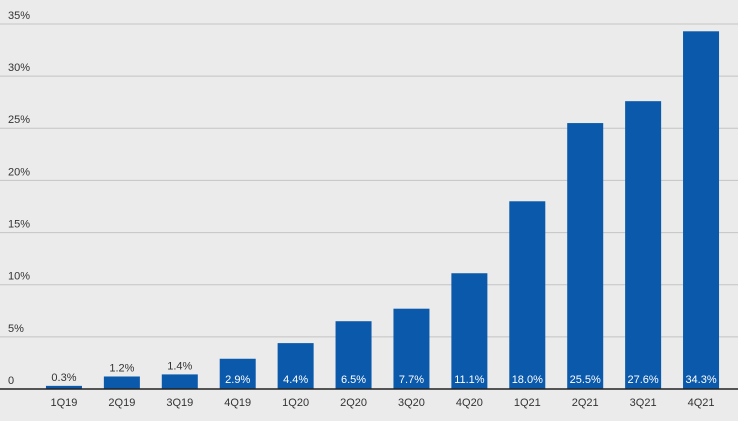 The height and width of the screenshot is (421, 738). What do you see at coordinates (527, 380) in the screenshot?
I see `value-label: 18.0%` at bounding box center [527, 380].